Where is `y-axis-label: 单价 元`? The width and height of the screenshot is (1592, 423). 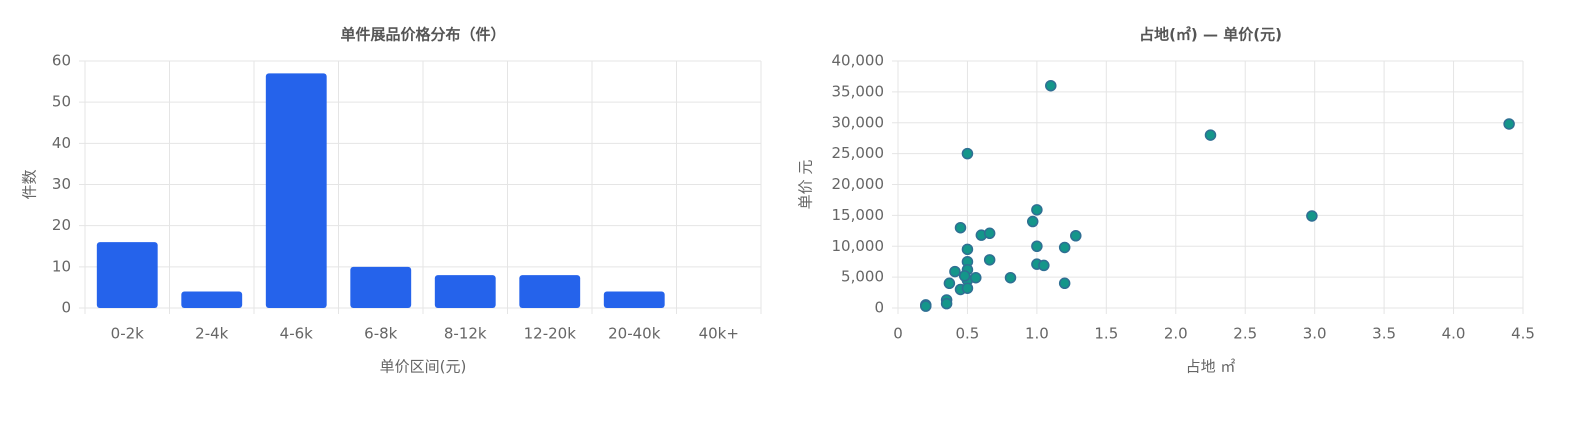
y-axis-label: 单价 元 is located at coordinates (806, 185).